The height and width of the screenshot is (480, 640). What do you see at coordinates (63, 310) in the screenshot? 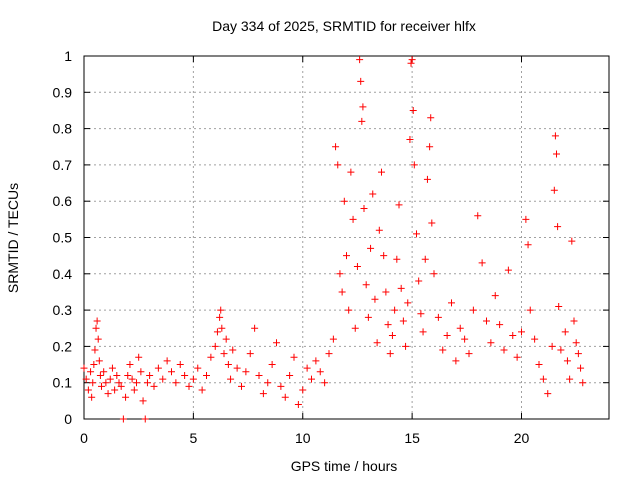
I see `y-tick-label: 0.3` at bounding box center [63, 310].